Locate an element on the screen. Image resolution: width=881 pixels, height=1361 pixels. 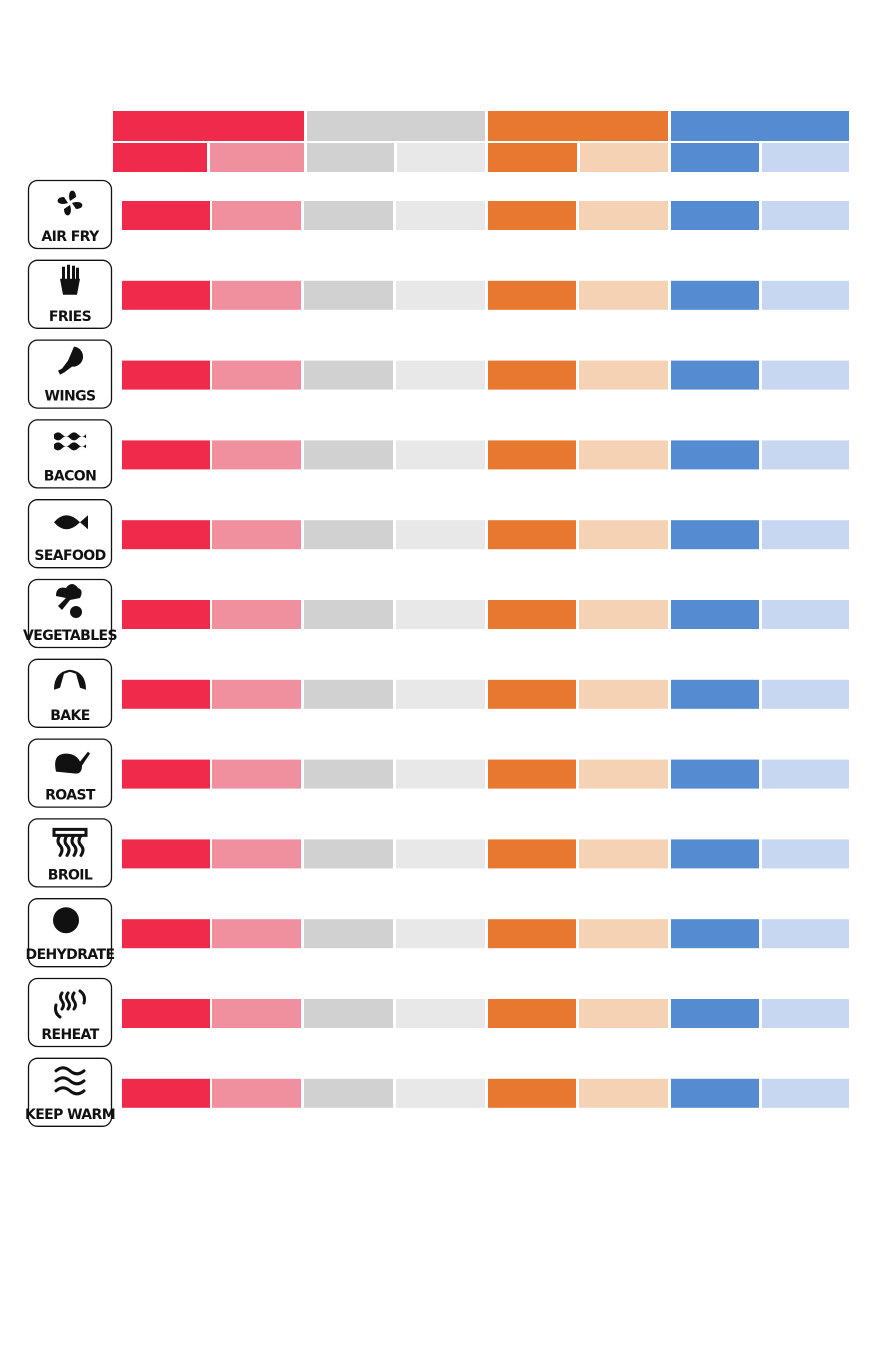
mode-row: KEEP WARM is located at coordinates (437, 1092).